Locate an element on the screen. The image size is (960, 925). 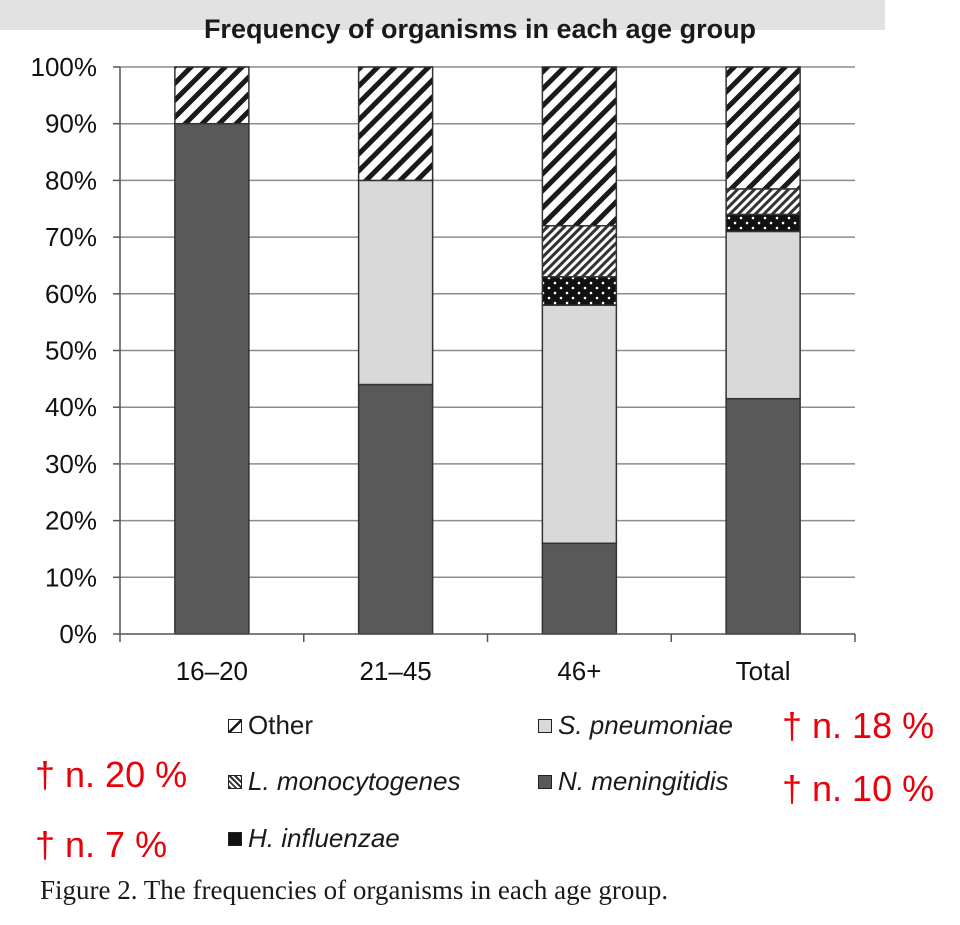
y-tick-label: 40% is located at coordinates (71, 407).